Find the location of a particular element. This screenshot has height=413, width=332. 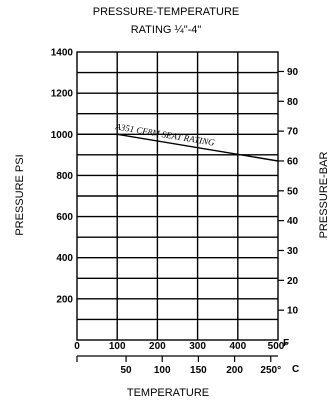

y-left-tick-label: 600 is located at coordinates (64, 217).